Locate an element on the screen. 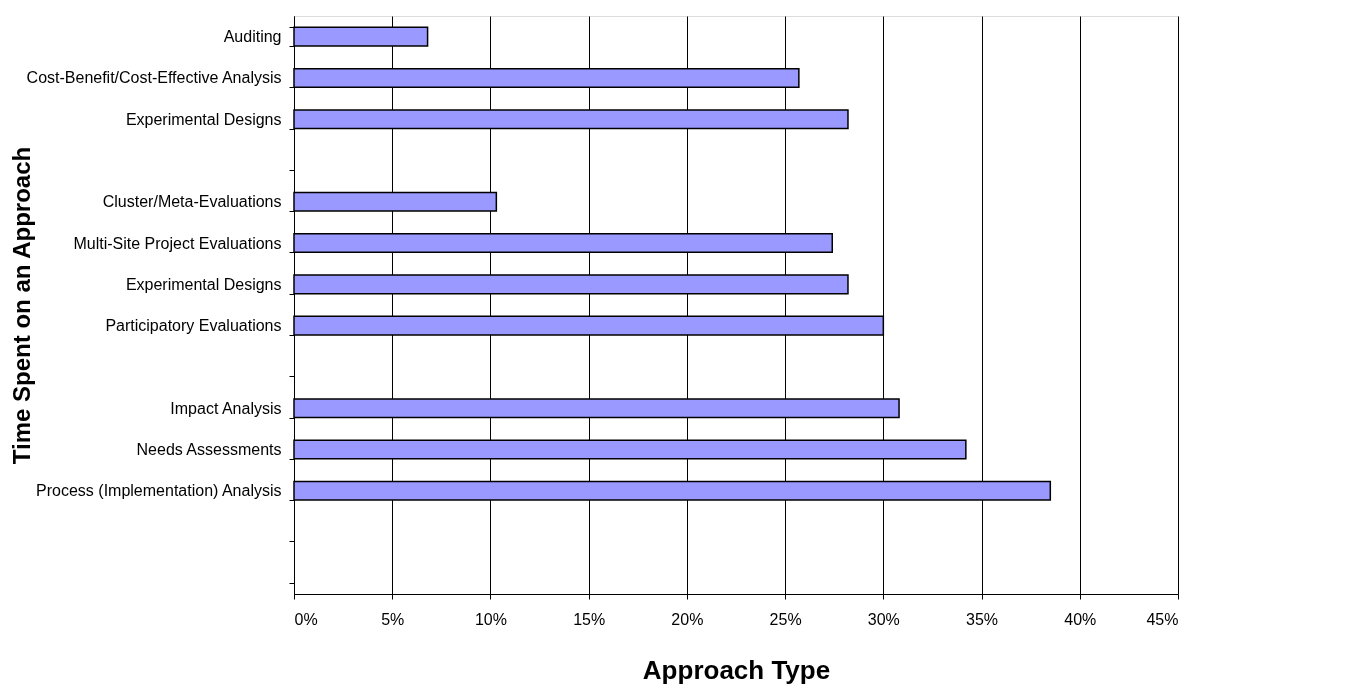  y-tick-label: Participatory Evaluations is located at coordinates (193, 326).